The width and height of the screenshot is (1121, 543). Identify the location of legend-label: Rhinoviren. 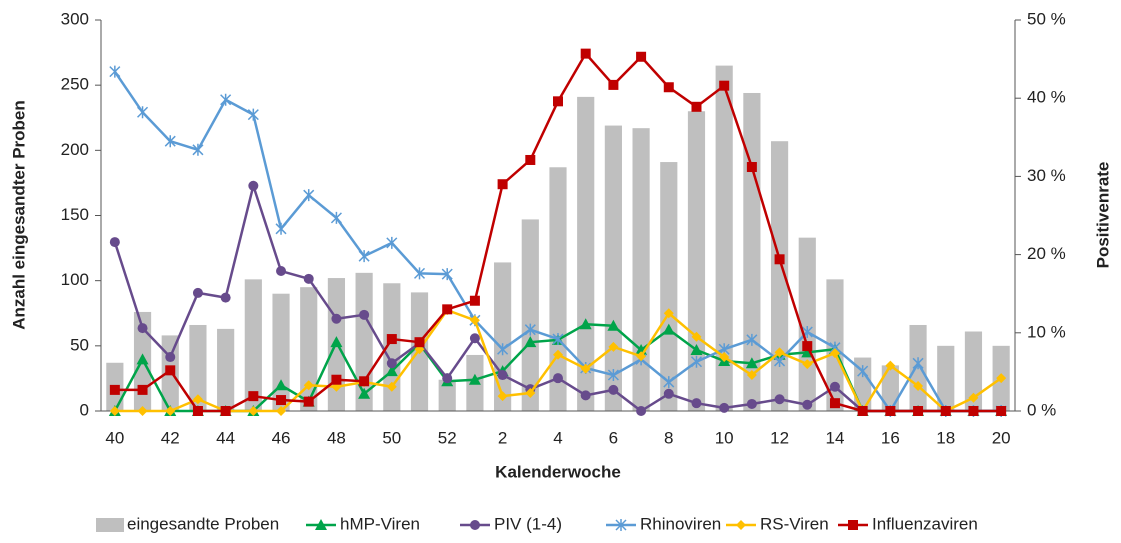
(680, 523).